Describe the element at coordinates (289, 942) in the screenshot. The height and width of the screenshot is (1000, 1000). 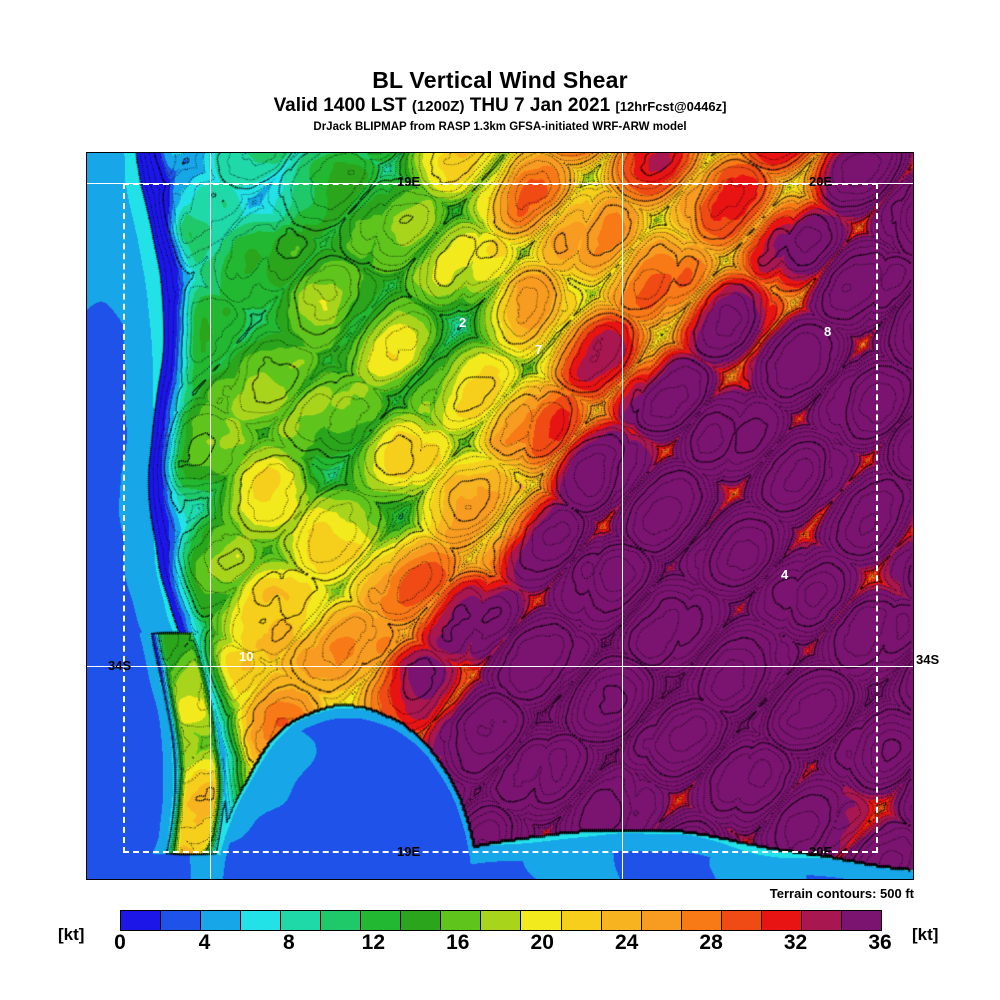
I see `colorbar-tick-label: 8` at that location.